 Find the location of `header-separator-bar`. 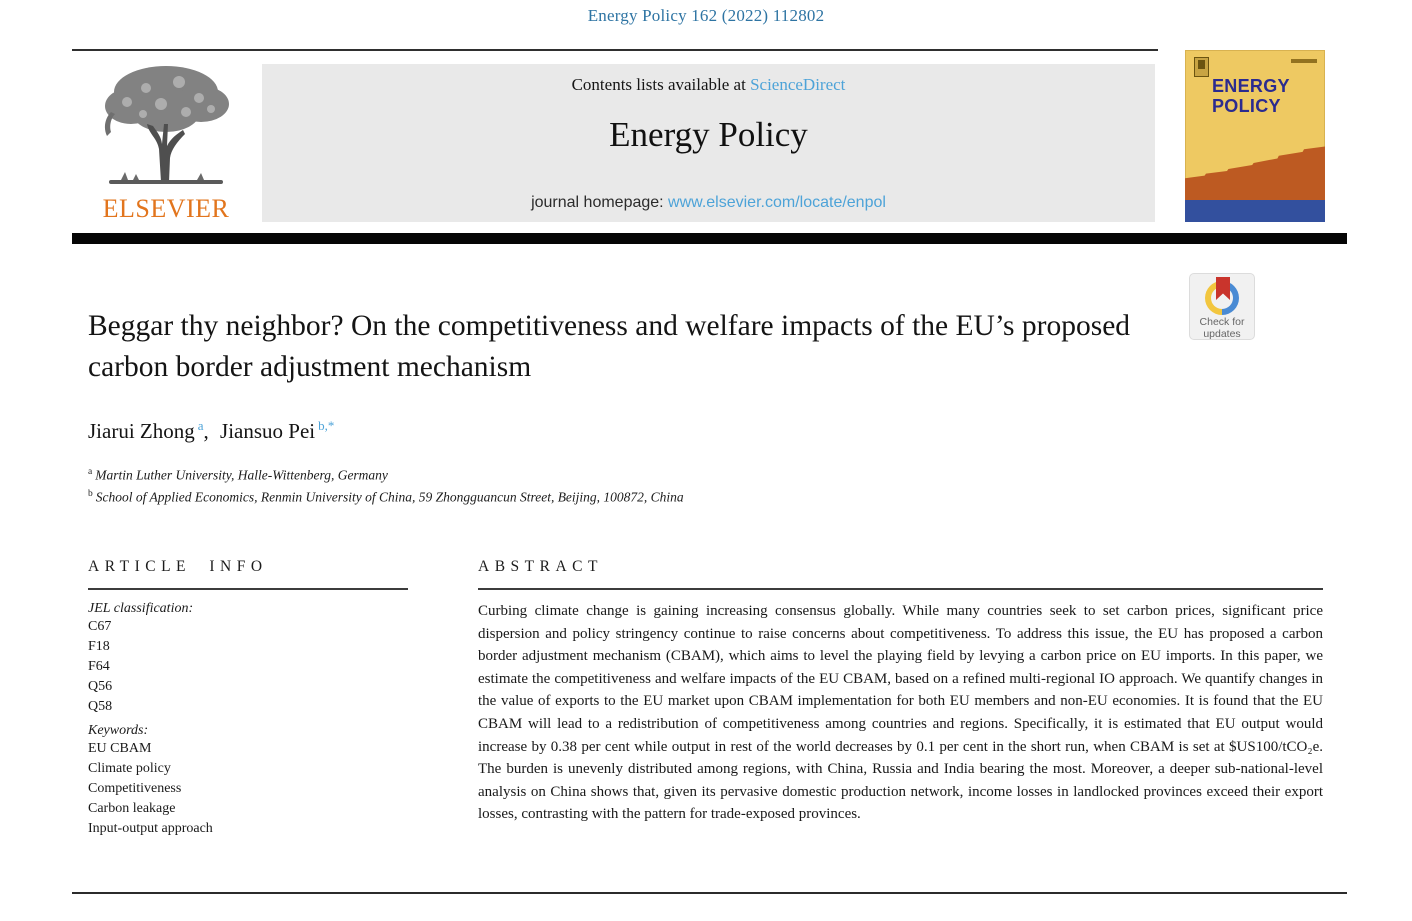

header-separator-bar is located at coordinates (709, 238).